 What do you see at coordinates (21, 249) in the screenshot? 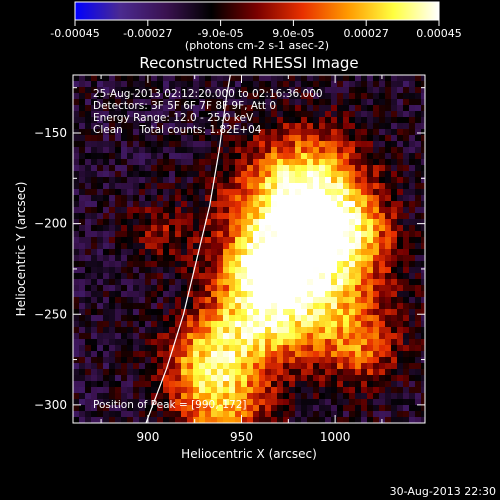
I see `y-axis-label: Heliocentric Y (arcsec)` at bounding box center [21, 249].